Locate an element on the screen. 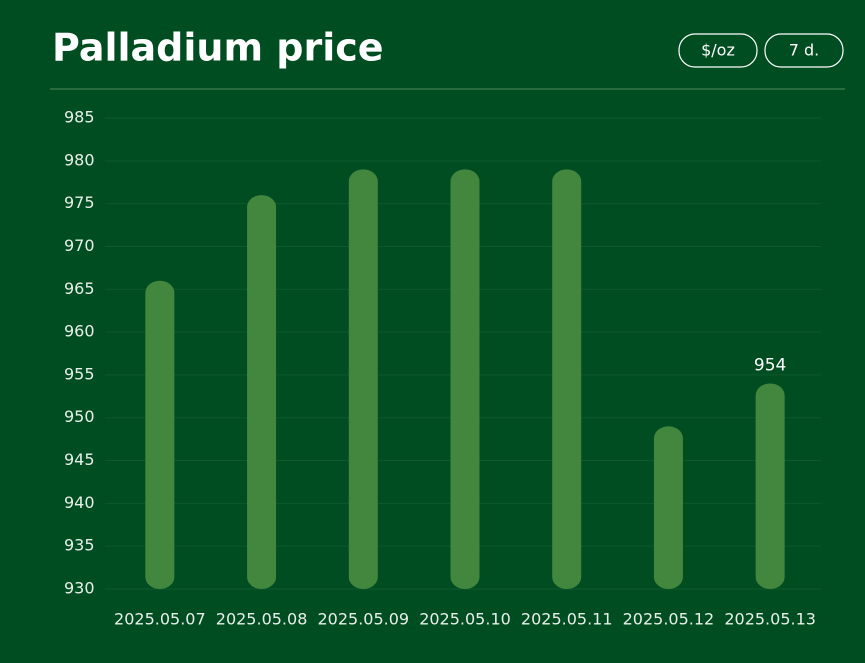  button-label: 7 d. is located at coordinates (804, 50).